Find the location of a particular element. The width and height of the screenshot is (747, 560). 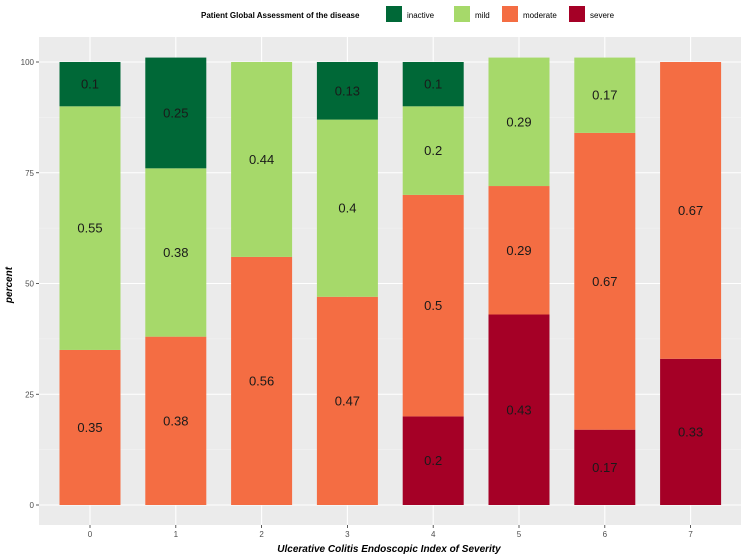

x-tick-label: 3 is located at coordinates (347, 534).